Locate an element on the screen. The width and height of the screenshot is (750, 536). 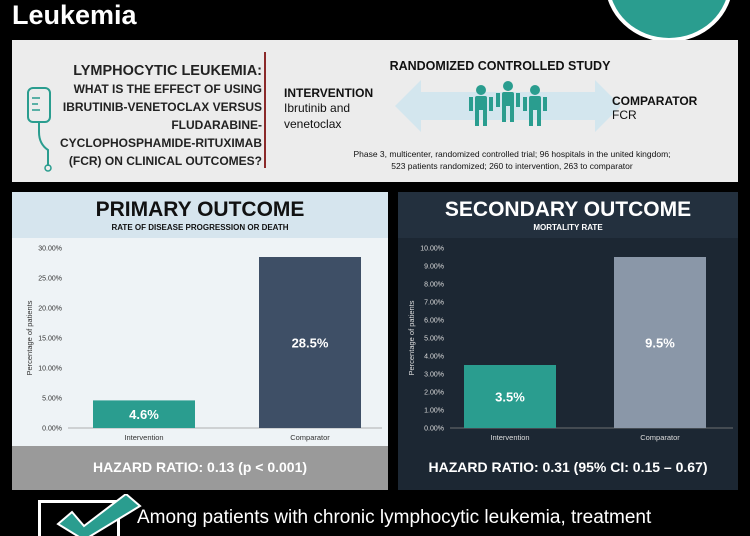
question-divider is located at coordinates (265, 110).